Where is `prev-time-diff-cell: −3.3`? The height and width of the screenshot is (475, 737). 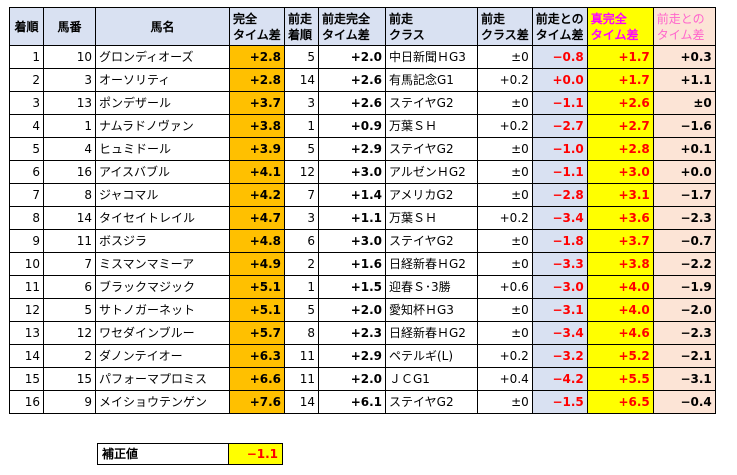 prev-time-diff-cell: −3.3 is located at coordinates (559, 264).